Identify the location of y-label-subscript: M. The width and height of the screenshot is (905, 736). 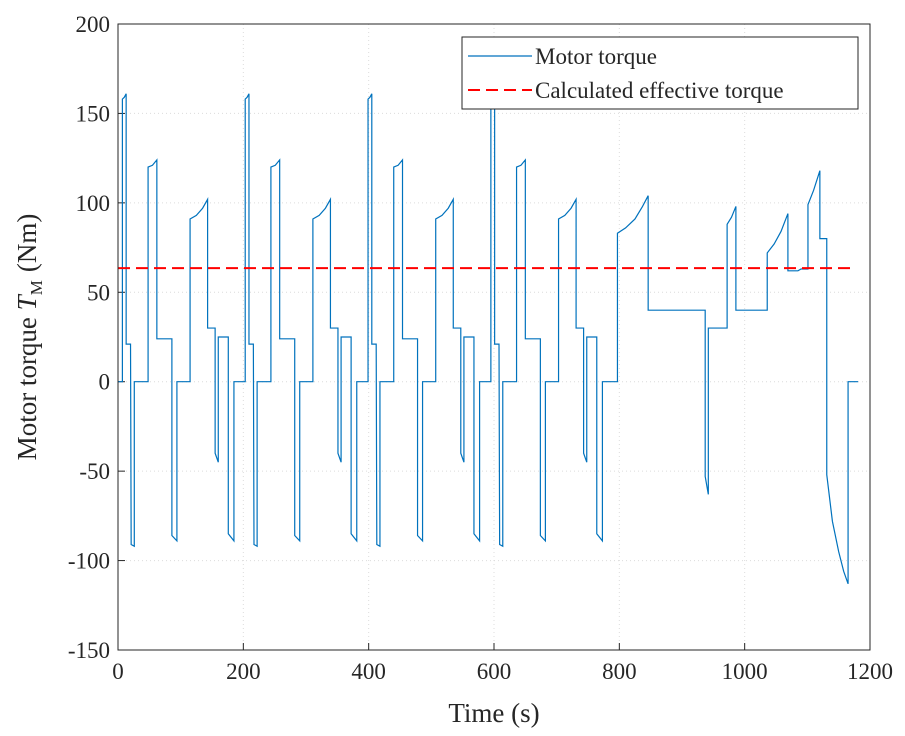
(36, 287).